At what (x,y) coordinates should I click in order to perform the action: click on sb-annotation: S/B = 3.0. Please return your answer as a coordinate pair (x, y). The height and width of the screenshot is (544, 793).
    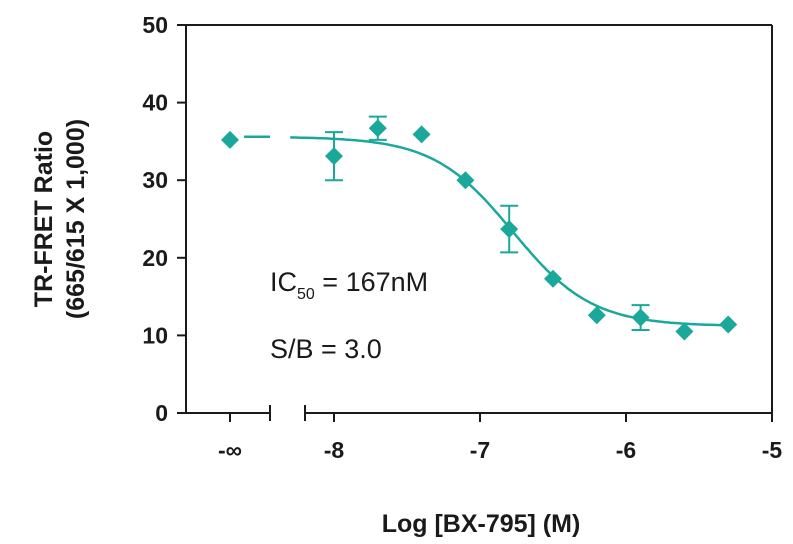
    Looking at the image, I should click on (326, 349).